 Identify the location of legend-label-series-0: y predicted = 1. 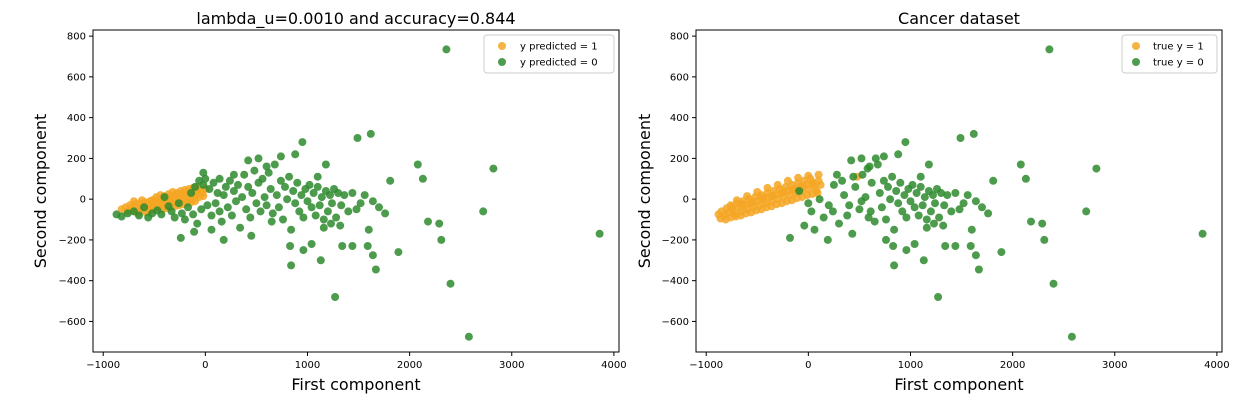
(559, 47).